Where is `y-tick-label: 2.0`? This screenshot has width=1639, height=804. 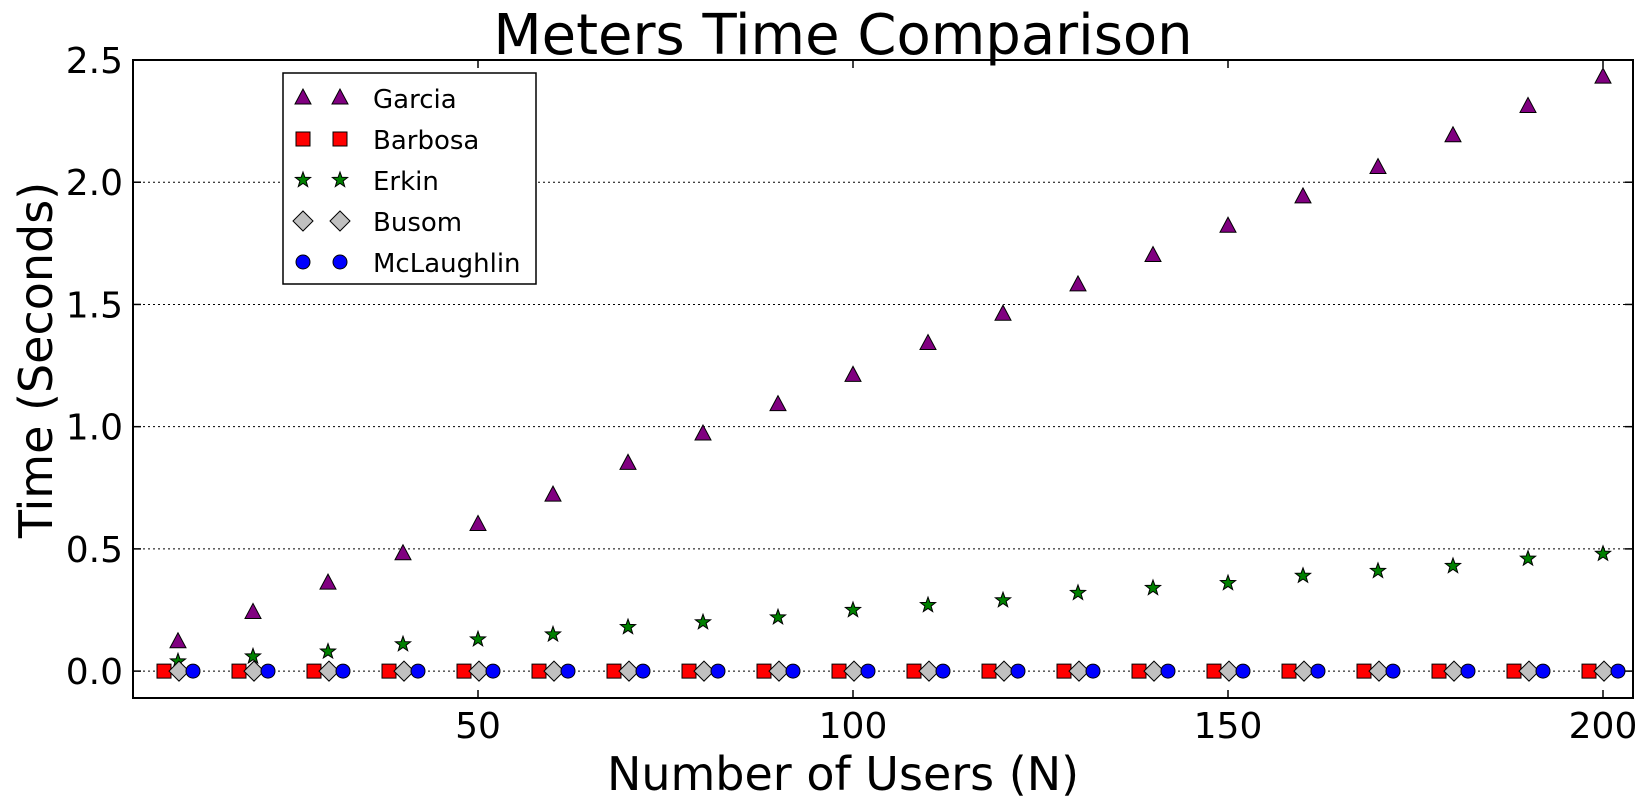
y-tick-label: 2.0 is located at coordinates (94, 183).